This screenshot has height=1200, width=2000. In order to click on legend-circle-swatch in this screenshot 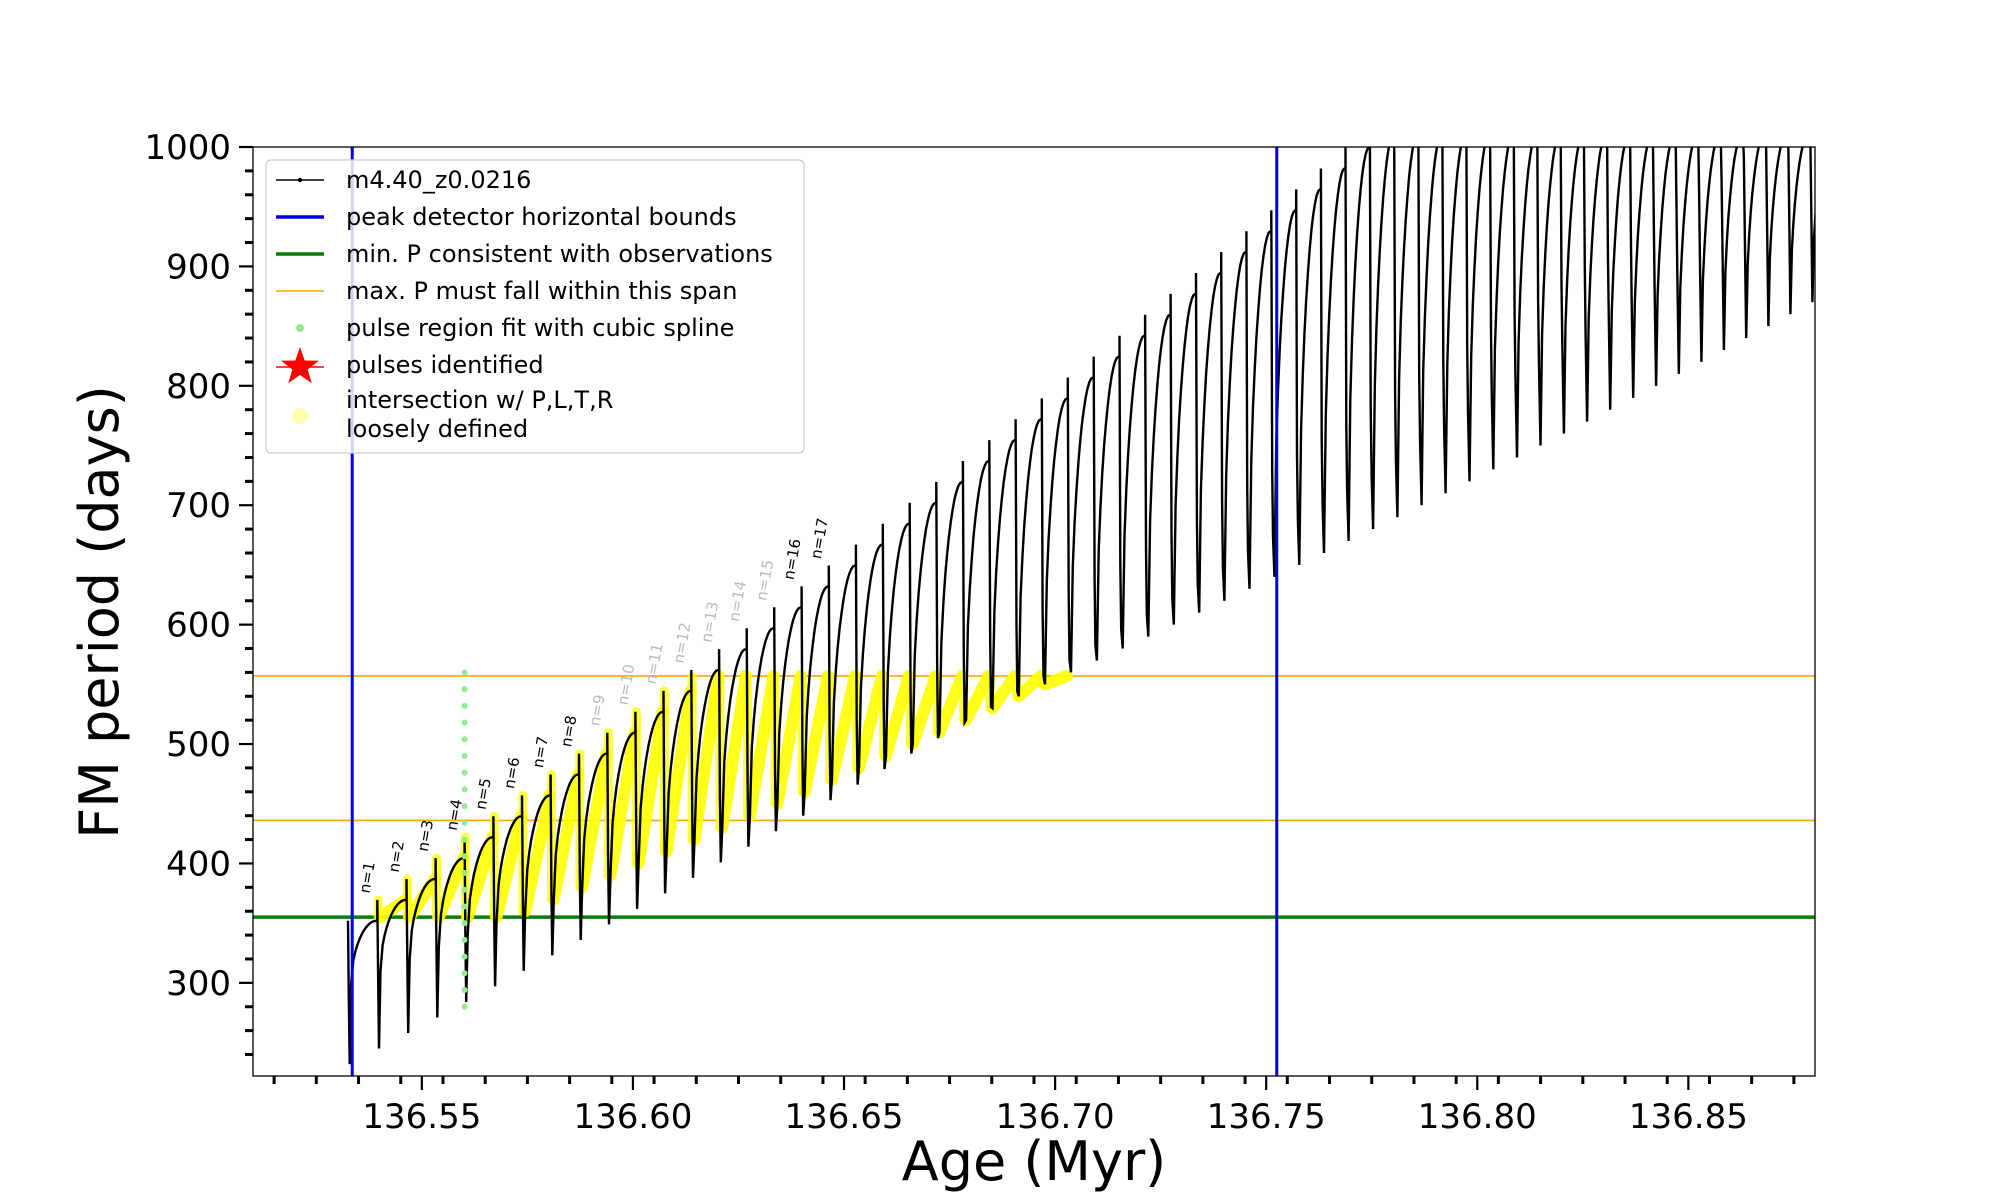, I will do `click(300, 416)`.